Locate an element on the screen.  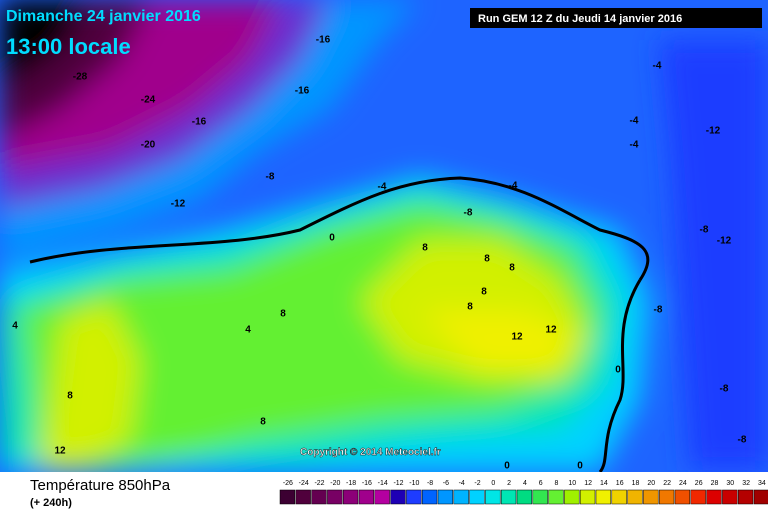
legend-tick-label: -4 is located at coordinates (462, 483).